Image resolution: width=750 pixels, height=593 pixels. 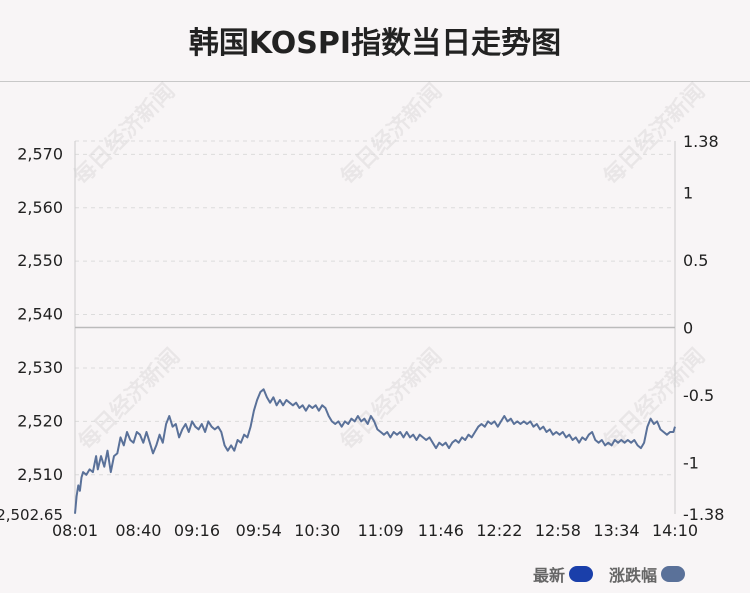 What do you see at coordinates (259, 530) in the screenshot?
I see `x-tick-label: 09:54` at bounding box center [259, 530].